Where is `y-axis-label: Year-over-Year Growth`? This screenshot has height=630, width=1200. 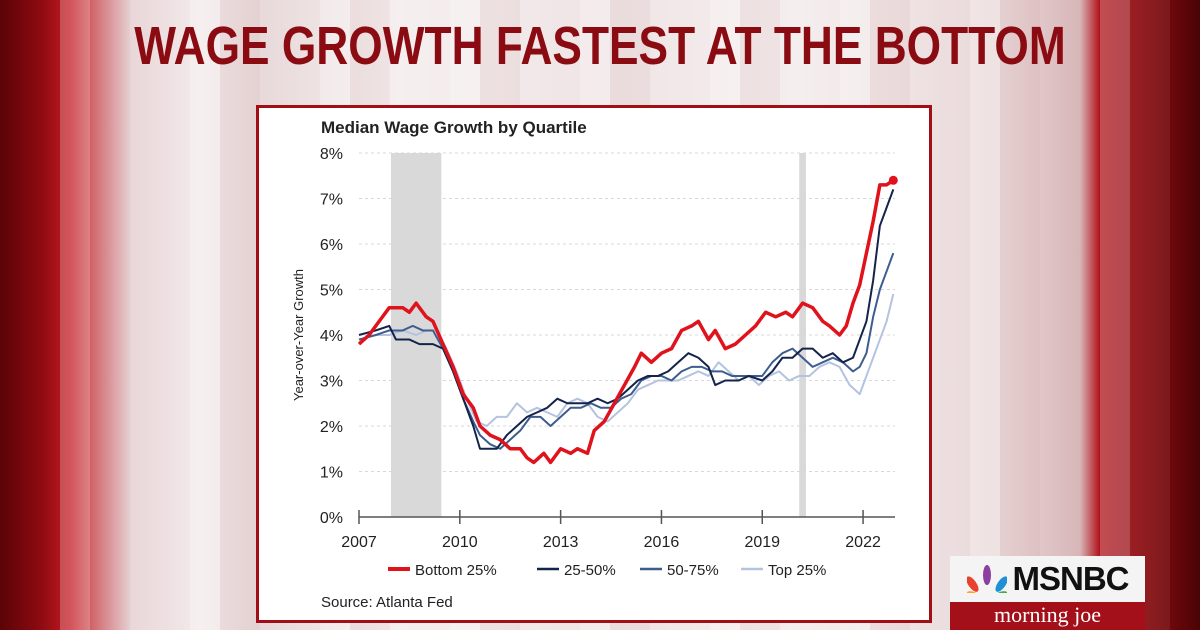
y-axis-label: Year-over-Year Growth is located at coordinates (298, 335).